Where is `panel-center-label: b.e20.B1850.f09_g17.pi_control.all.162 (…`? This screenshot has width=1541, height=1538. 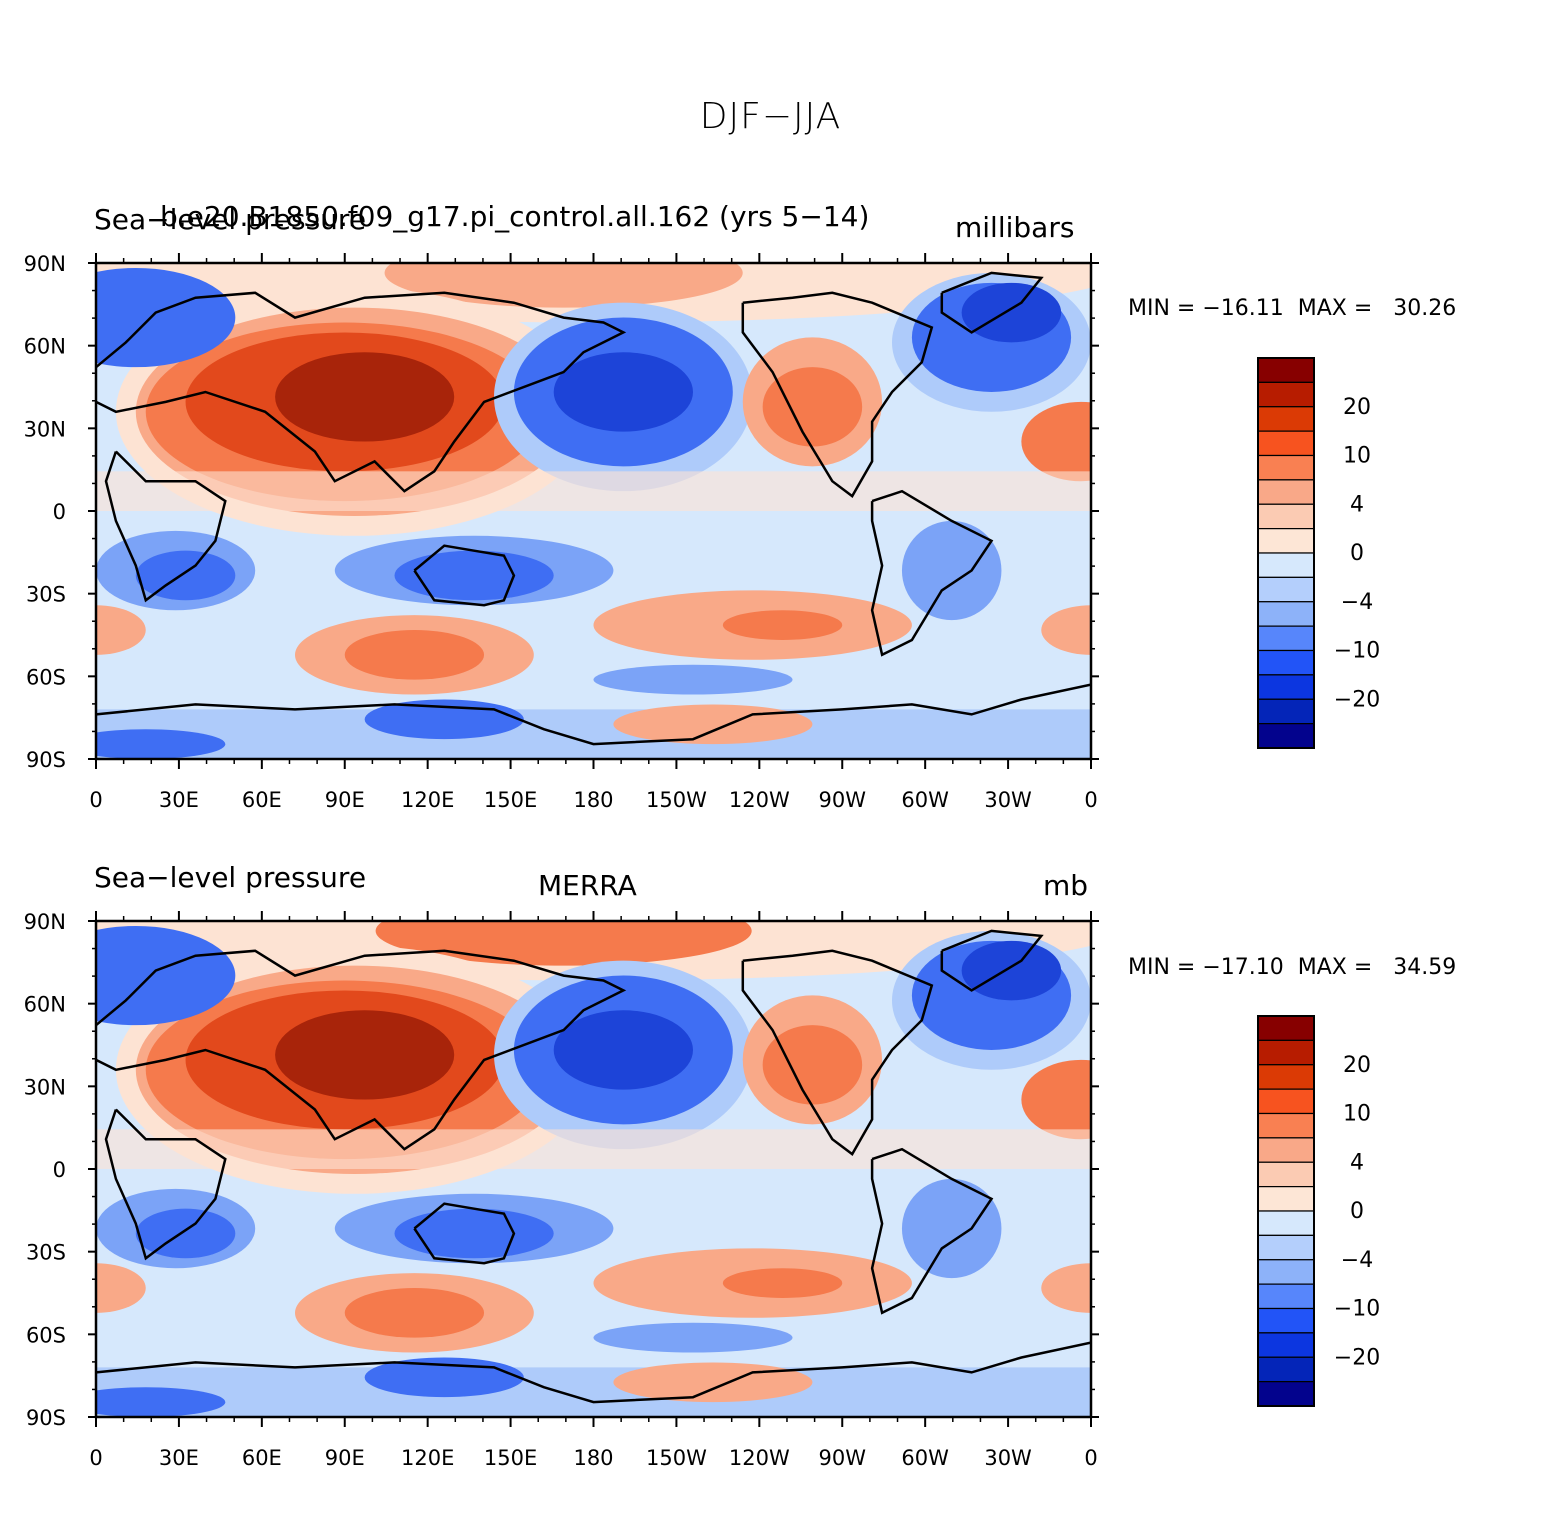
panel-center-label: b.e20.B1850.f09_g17.pi_control.all.162 (… is located at coordinates (515, 216).